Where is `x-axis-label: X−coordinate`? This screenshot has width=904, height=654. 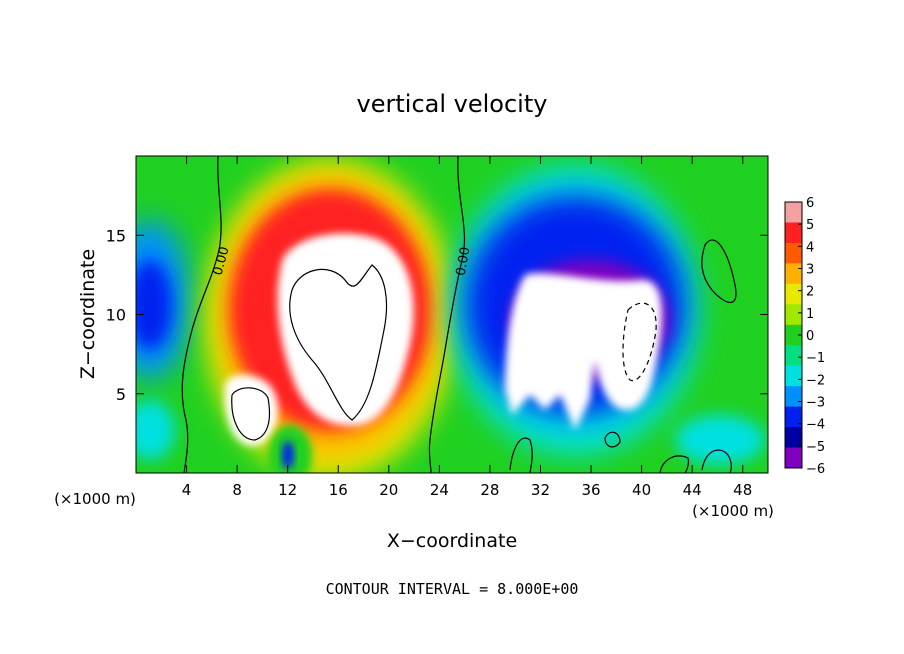 x-axis-label: X−coordinate is located at coordinates (452, 541).